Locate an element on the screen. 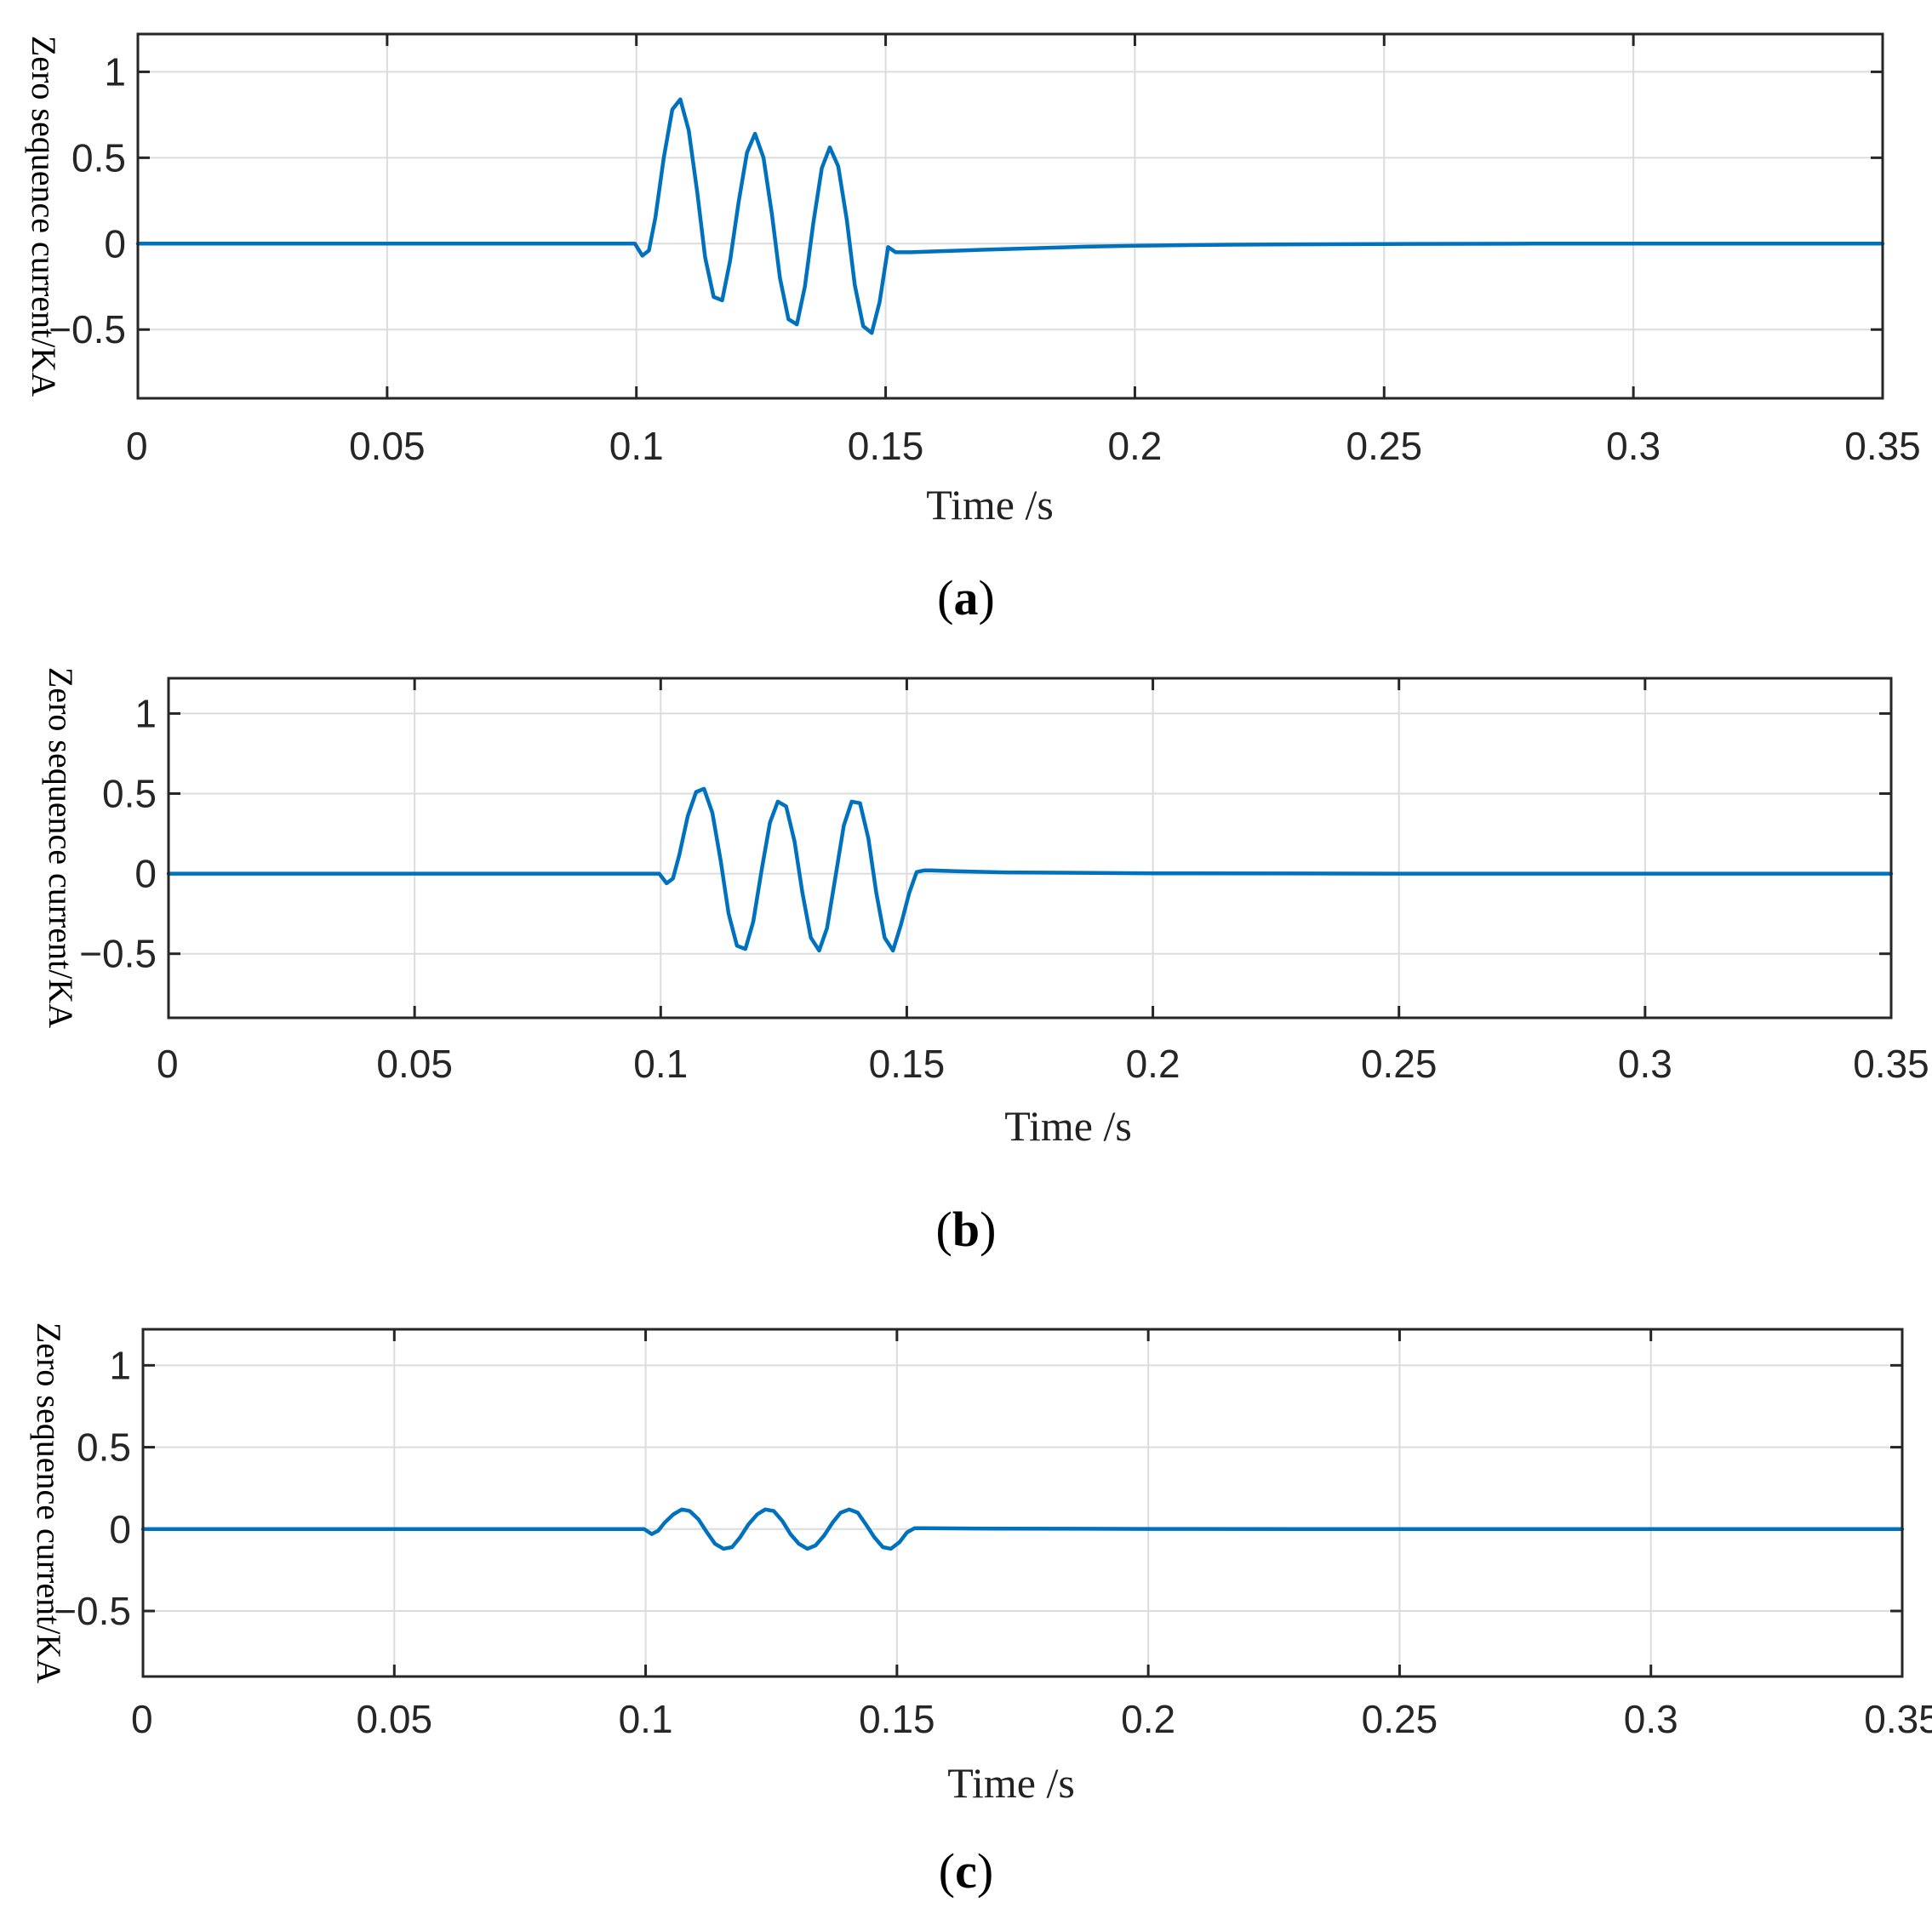 This screenshot has width=1932, height=1925. series-line-c is located at coordinates (1023, 1529).